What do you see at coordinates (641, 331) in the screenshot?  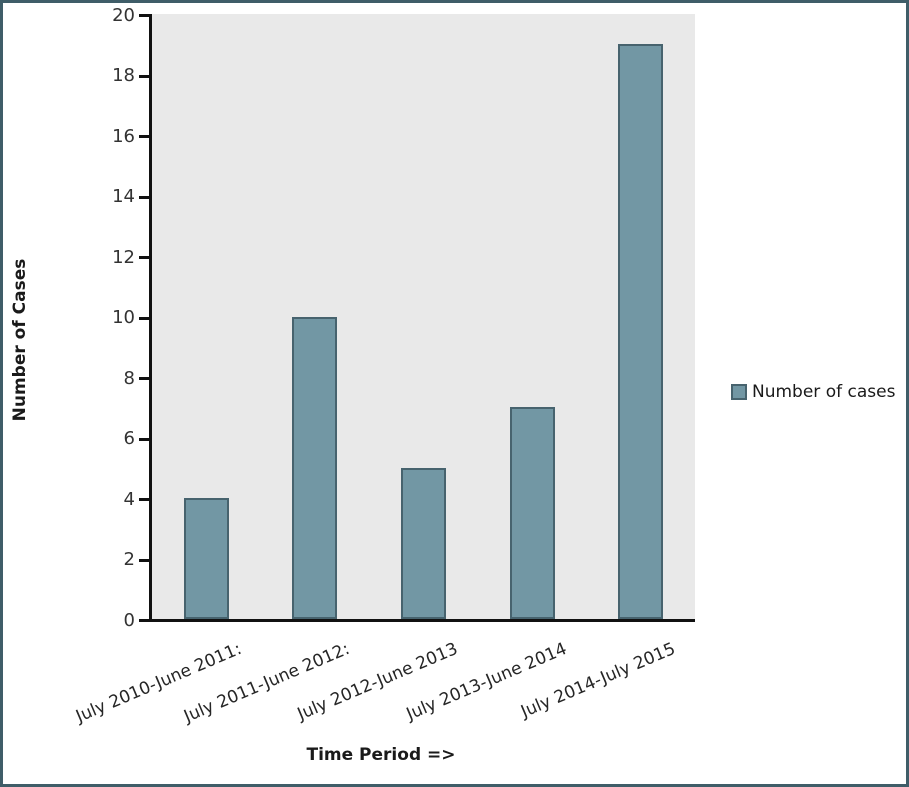 I see `bar-July 2014-July 2015` at bounding box center [641, 331].